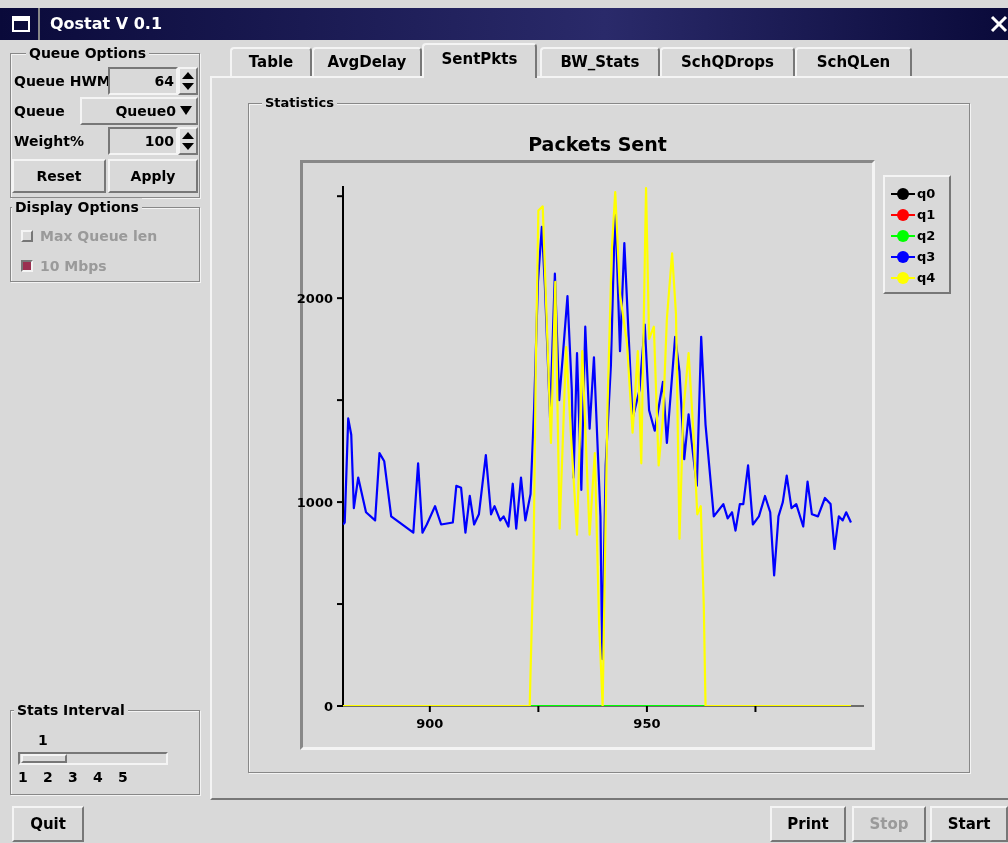  Describe the element at coordinates (328, 706) in the screenshot. I see `y-tick-label: 0` at that location.